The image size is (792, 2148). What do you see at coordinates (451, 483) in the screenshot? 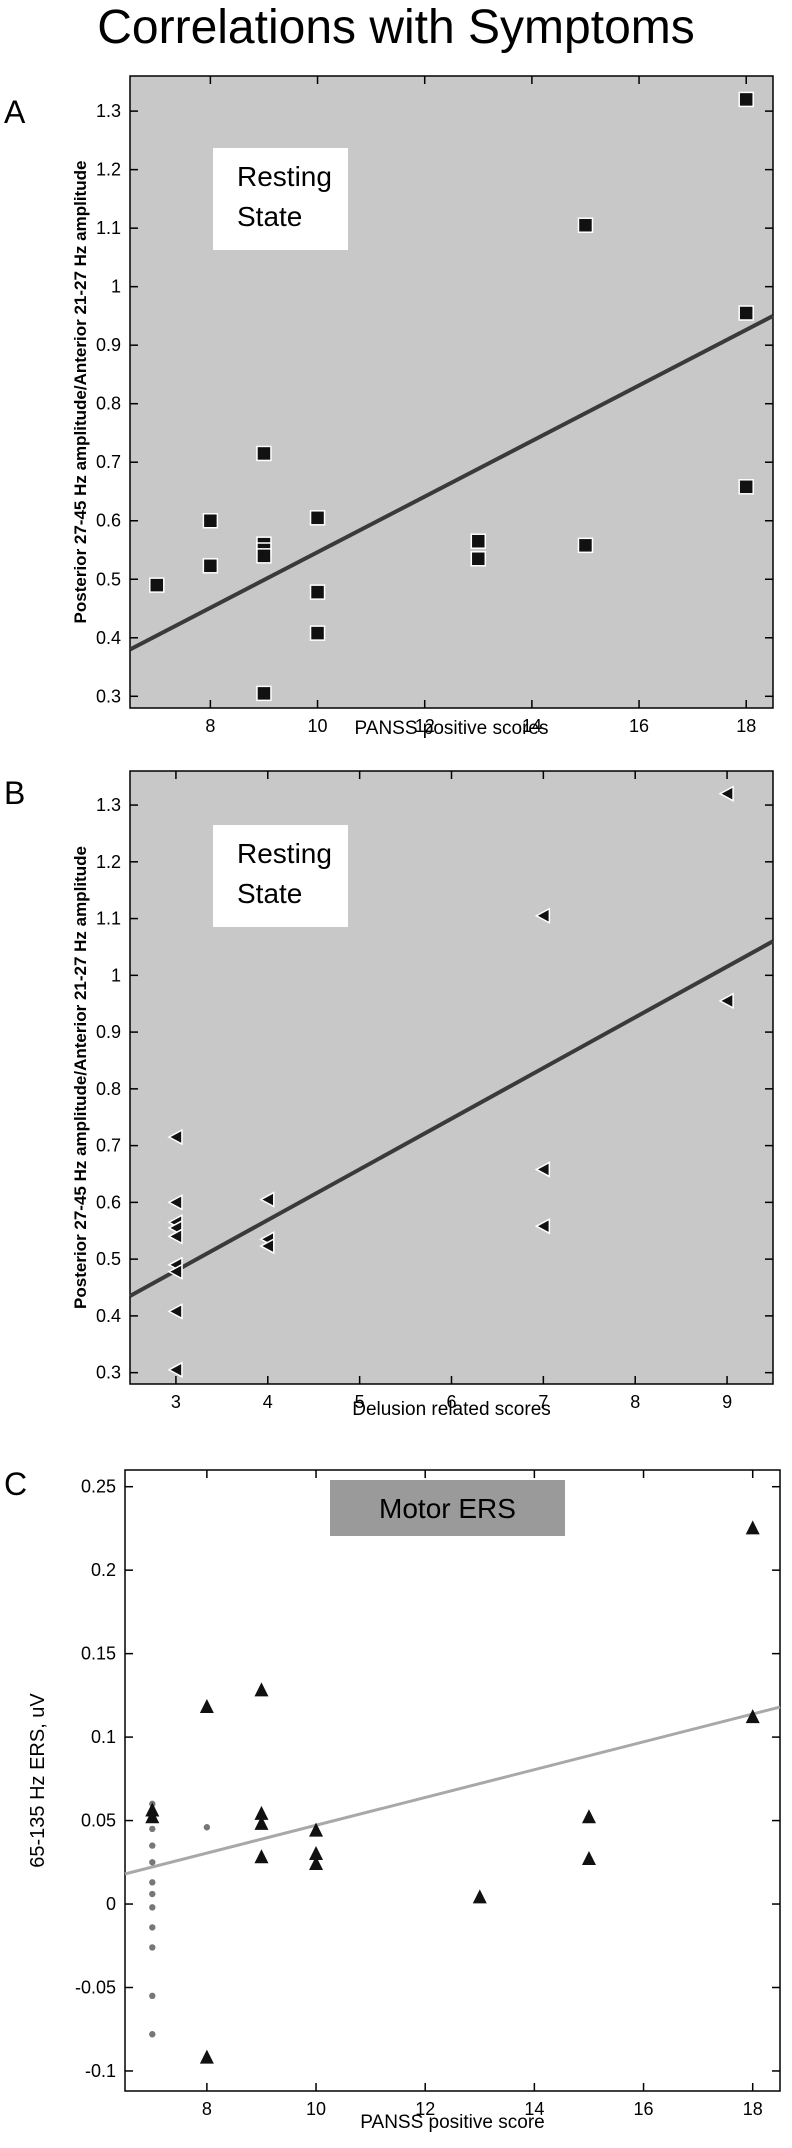
I see `chart-a-regression-line` at bounding box center [451, 483].